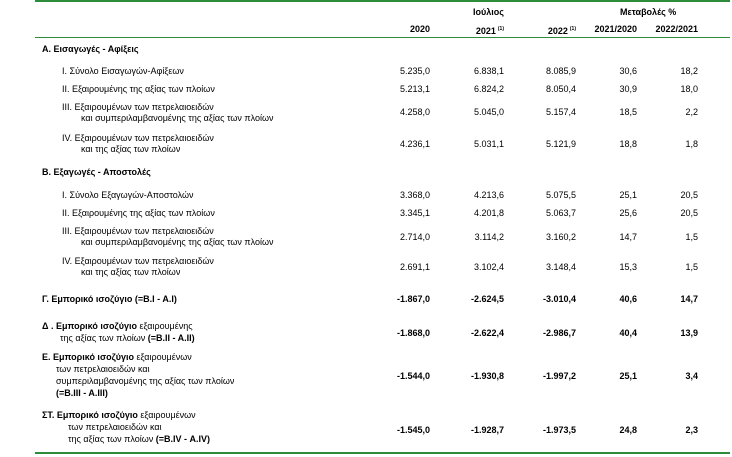 Image resolution: width=732 pixels, height=457 pixels. What do you see at coordinates (414, 112) in the screenshot?
I see `cell: 4.258,0` at bounding box center [414, 112].